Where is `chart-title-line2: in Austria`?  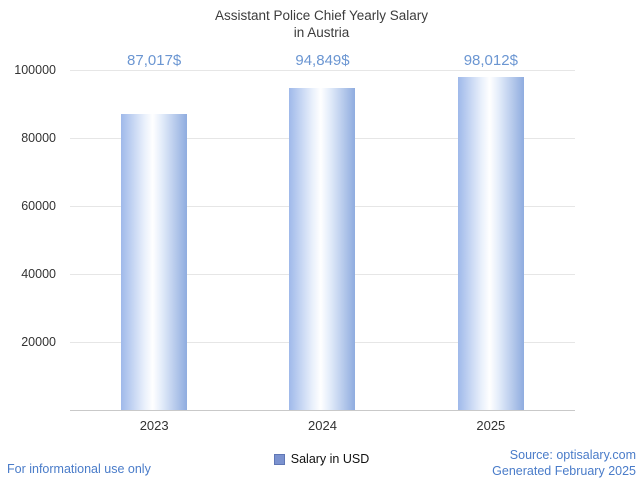
chart-title-line2: in Austria is located at coordinates (321, 32).